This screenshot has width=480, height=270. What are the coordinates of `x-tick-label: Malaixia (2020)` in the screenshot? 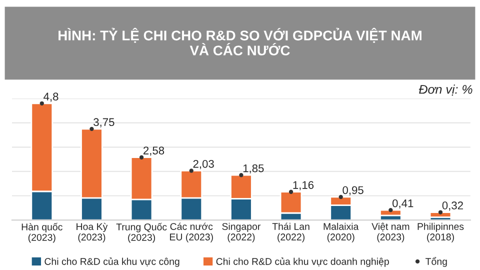 It's located at (341, 232).